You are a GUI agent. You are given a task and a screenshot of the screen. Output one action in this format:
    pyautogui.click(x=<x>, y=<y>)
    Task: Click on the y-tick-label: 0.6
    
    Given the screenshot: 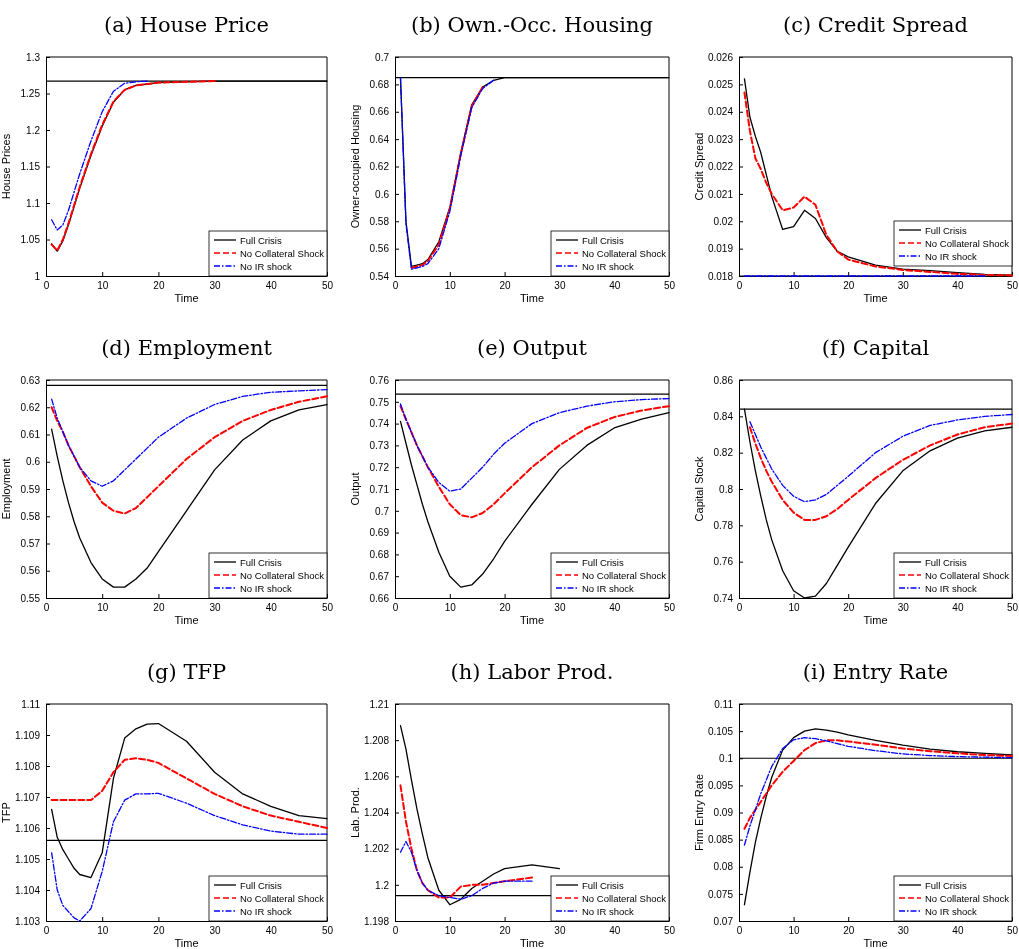 What is the action you would take?
    pyautogui.click(x=33, y=462)
    